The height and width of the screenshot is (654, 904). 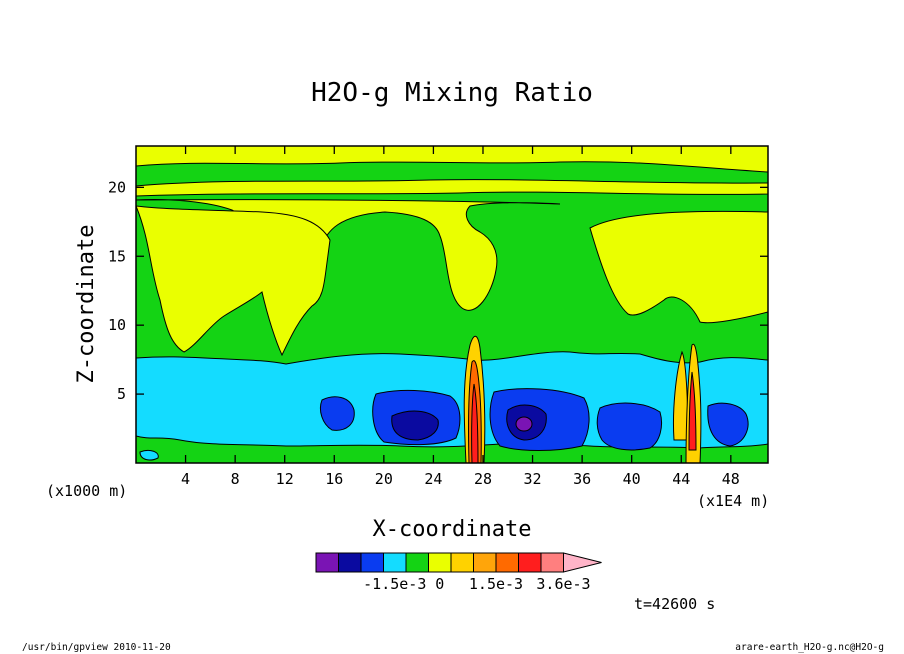 What do you see at coordinates (433, 479) in the screenshot?
I see `x-tick-label: 24` at bounding box center [433, 479].